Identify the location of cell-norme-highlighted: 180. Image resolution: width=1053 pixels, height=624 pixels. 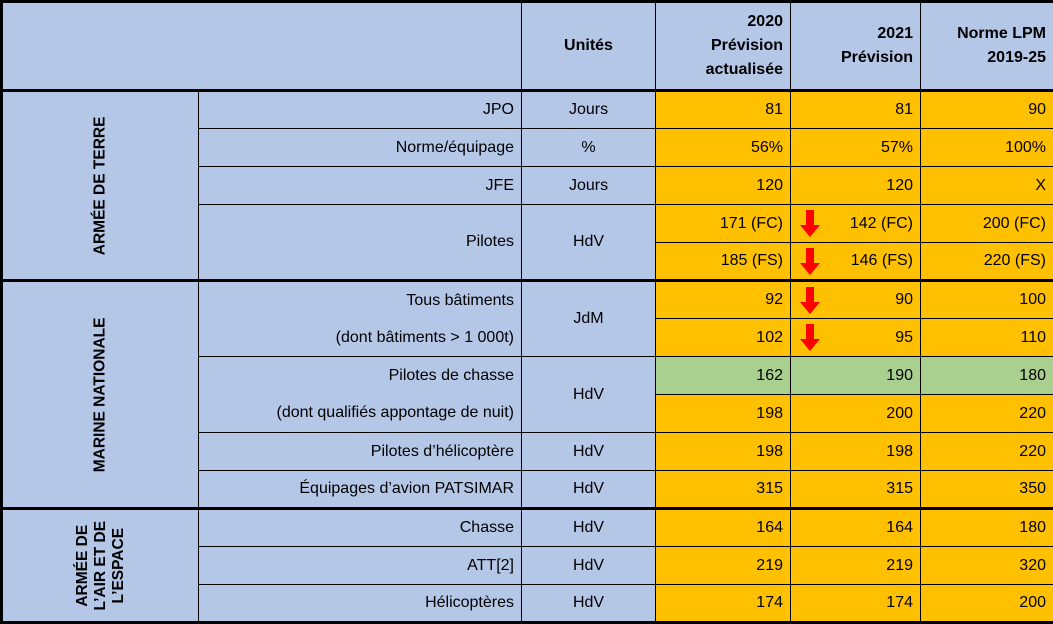
(987, 376).